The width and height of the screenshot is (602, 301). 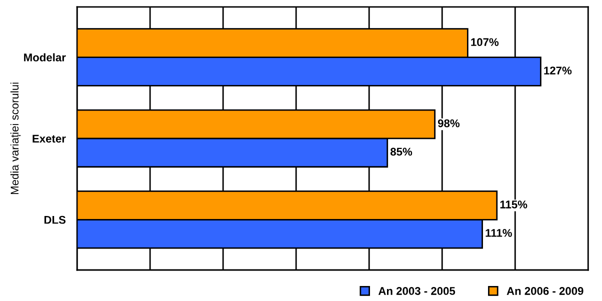 I want to click on data-label: 98%, so click(x=449, y=123).